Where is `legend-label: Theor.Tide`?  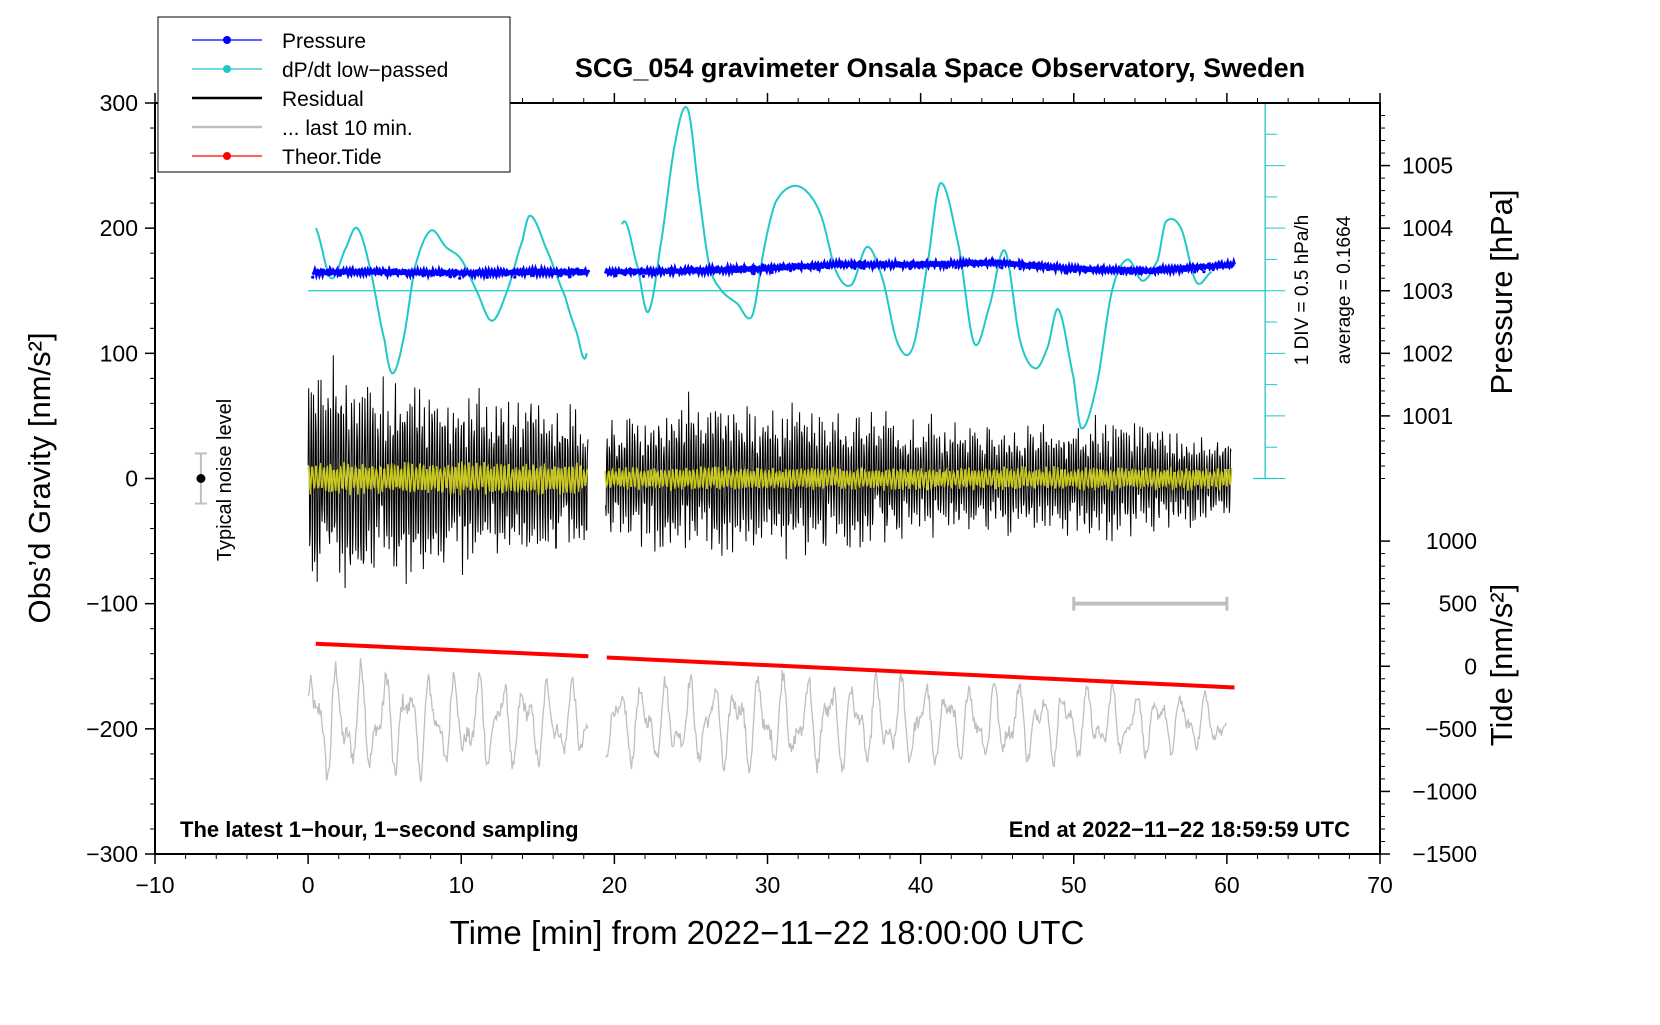 legend-label: Theor.Tide is located at coordinates (332, 157).